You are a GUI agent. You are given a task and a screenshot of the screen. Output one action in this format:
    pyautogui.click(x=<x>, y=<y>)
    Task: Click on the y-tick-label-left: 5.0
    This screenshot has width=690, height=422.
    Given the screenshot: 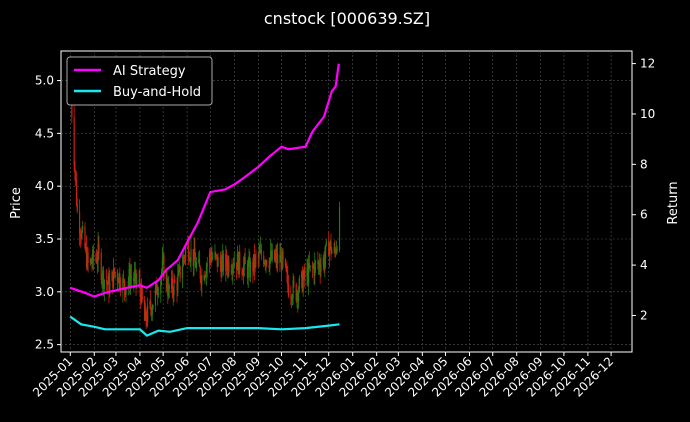 What is the action you would take?
    pyautogui.click(x=44, y=81)
    